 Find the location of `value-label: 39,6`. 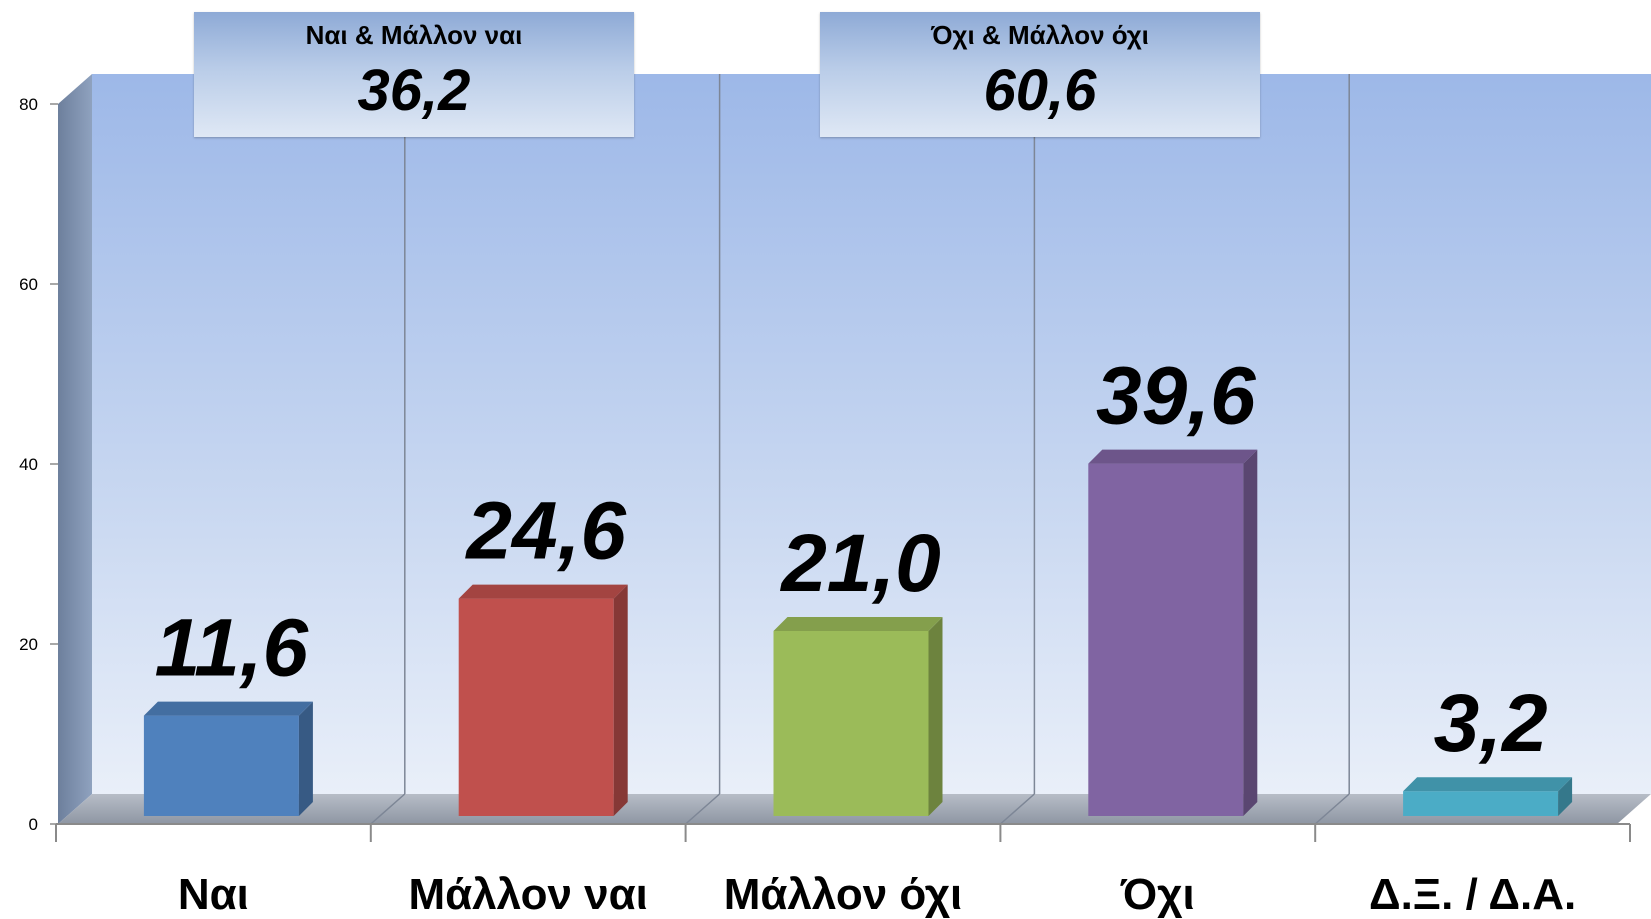

value-label: 39,6 is located at coordinates (1176, 396).